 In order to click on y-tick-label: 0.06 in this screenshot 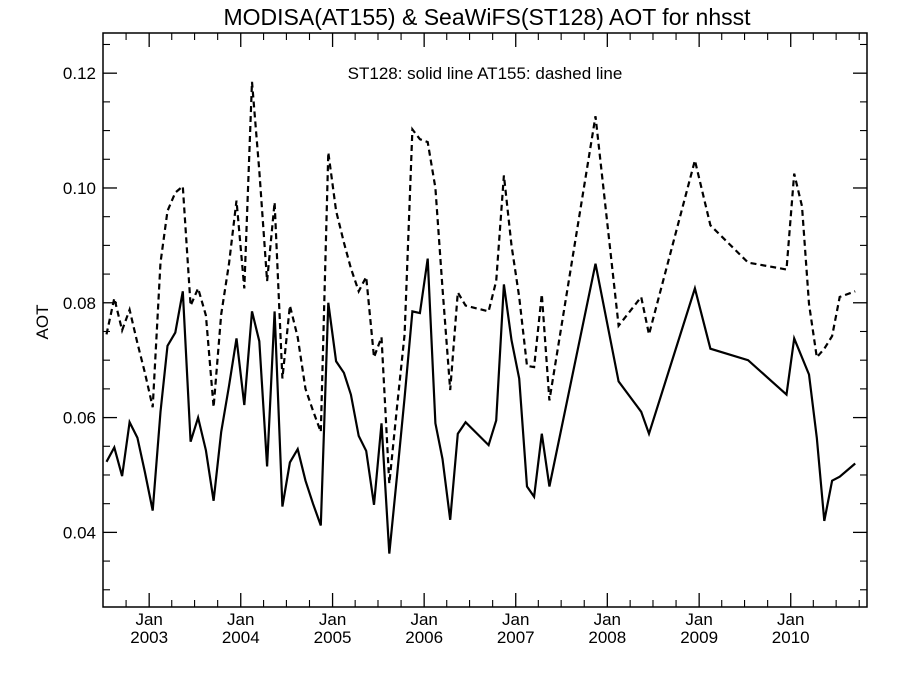, I will do `click(79, 418)`.